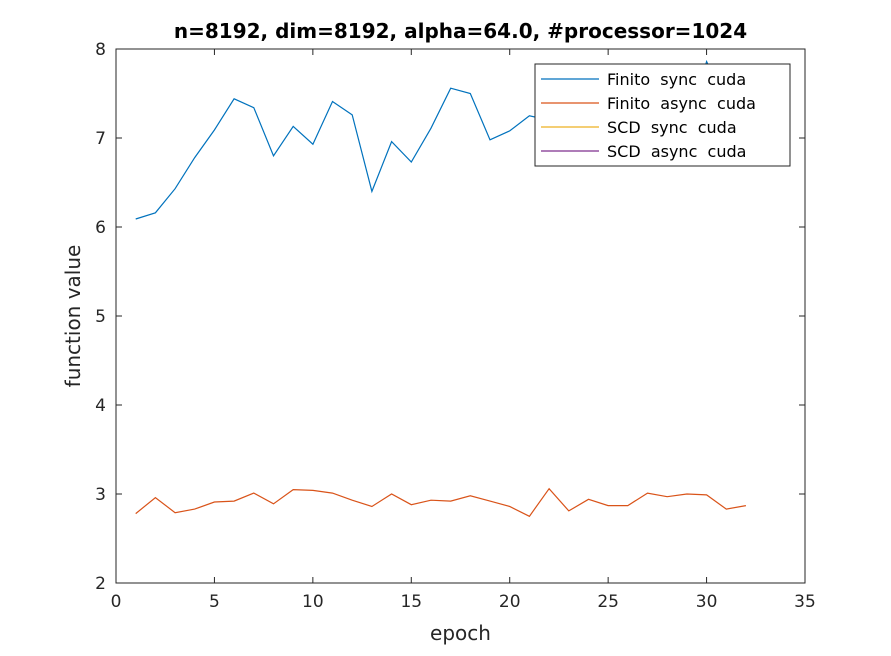  I want to click on legend-label-0: Finito sync cuda, so click(676, 79).